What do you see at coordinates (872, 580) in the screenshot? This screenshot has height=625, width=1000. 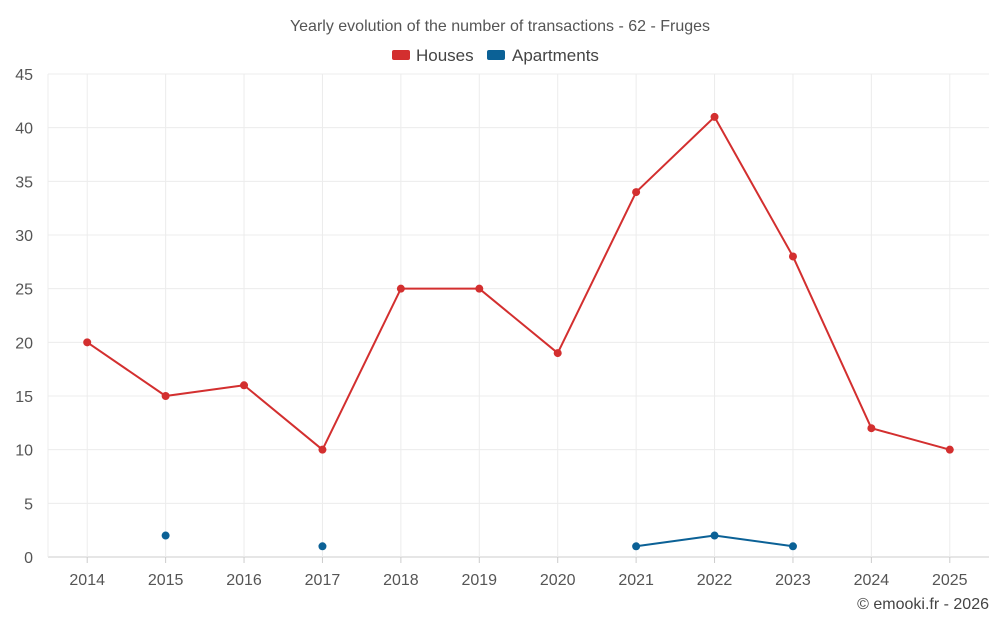 I see `x-tick-label: 2024` at bounding box center [872, 580].